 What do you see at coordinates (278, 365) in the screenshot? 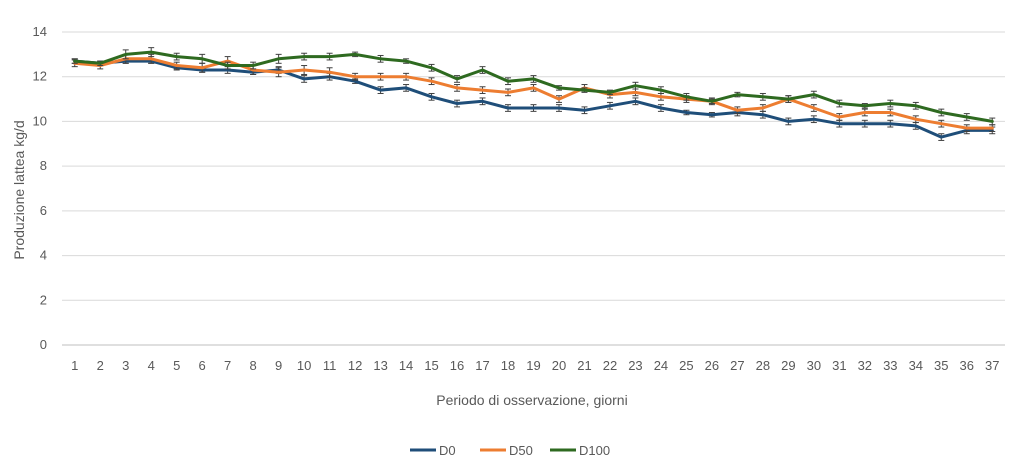
I see `x-tick-label: 9` at bounding box center [278, 365].